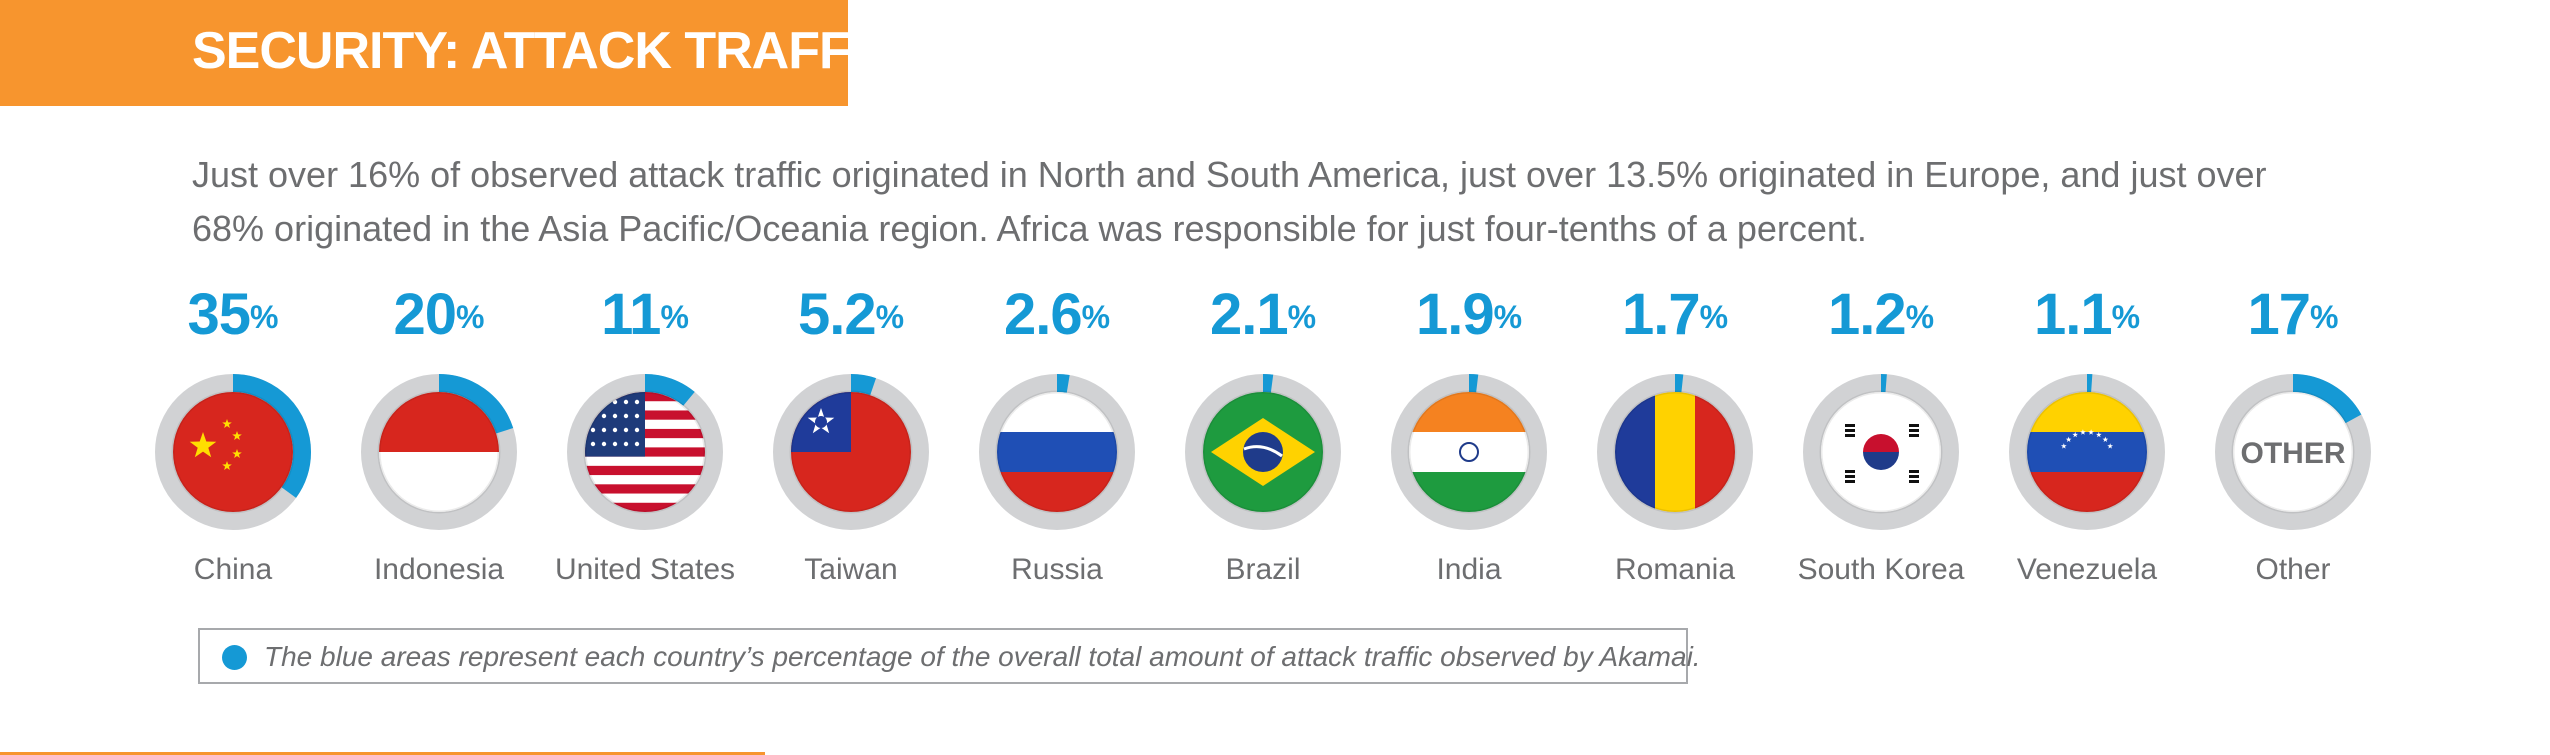  What do you see at coordinates (1057, 569) in the screenshot?
I see `country-label: Russia` at bounding box center [1057, 569].